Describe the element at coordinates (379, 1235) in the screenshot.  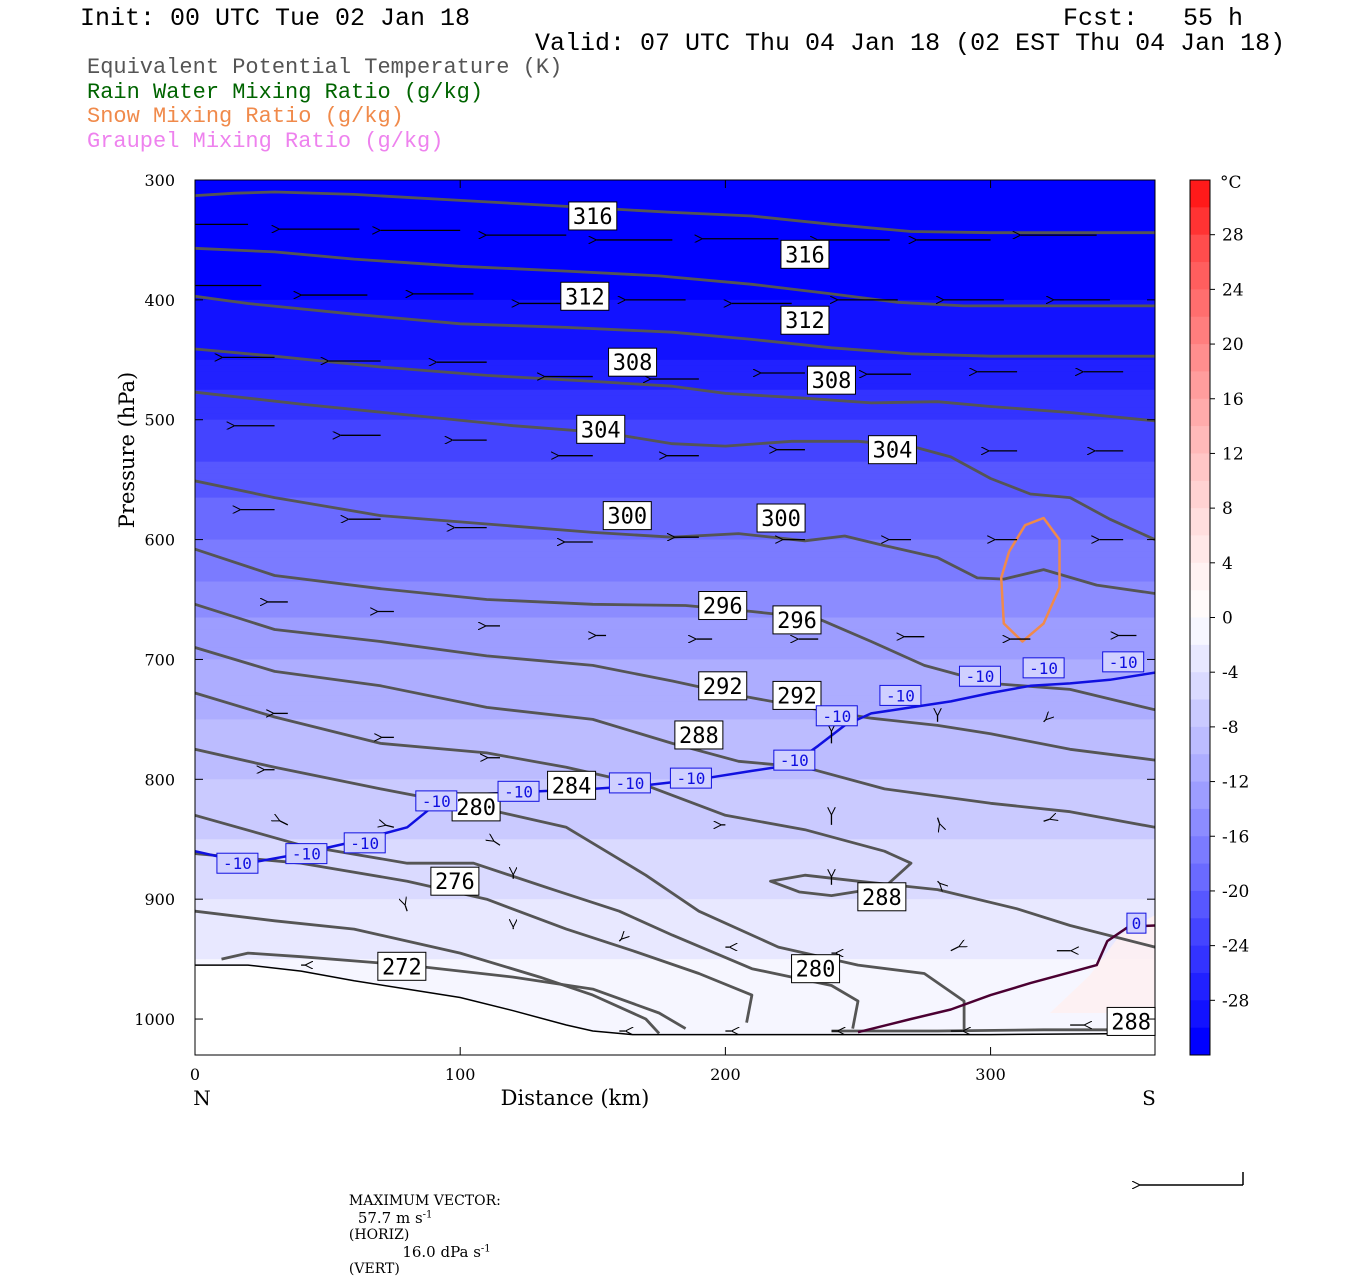
I see `max-vector-horiz-unit: (HORIZ)` at that location.